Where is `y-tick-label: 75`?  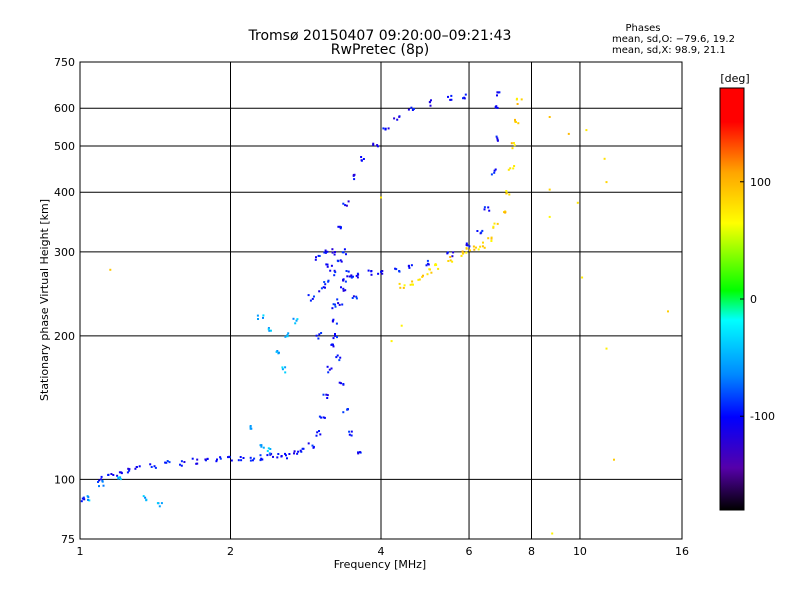 y-tick-label: 75 is located at coordinates (68, 539).